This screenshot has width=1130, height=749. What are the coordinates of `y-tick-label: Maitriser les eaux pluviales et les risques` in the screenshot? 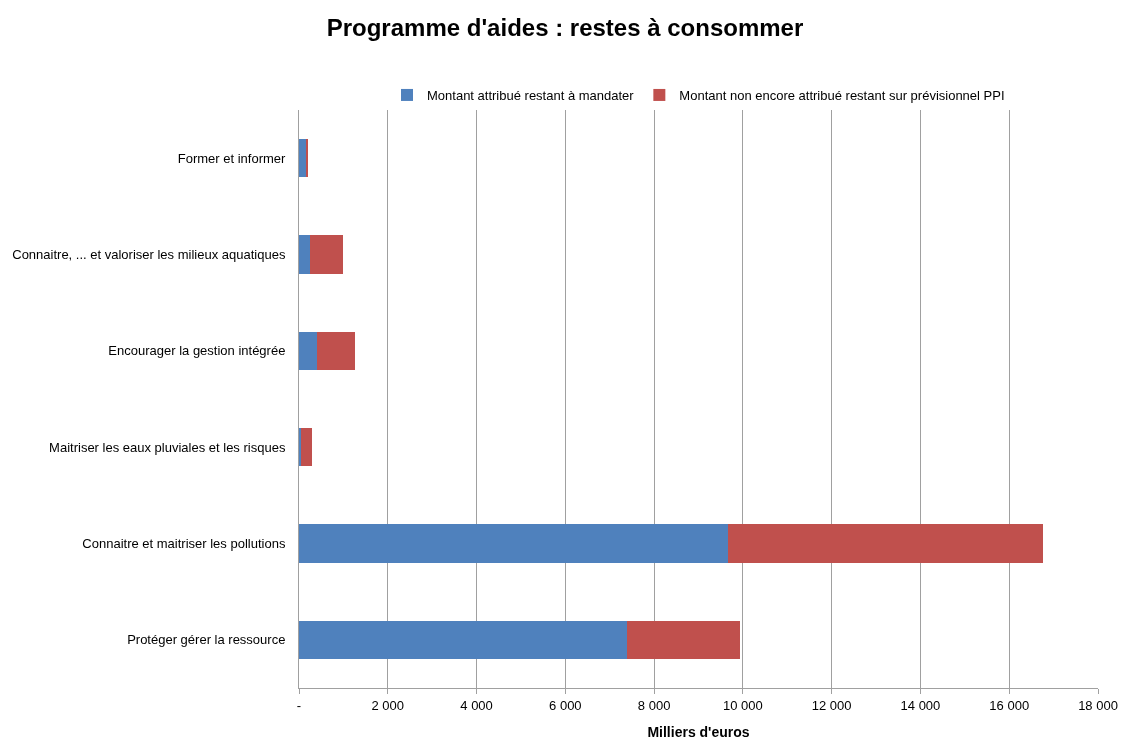 It's located at (167, 447).